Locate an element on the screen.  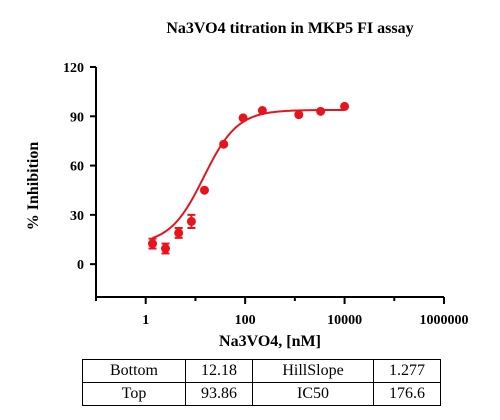
x-tick-label: 1 is located at coordinates (145, 320).